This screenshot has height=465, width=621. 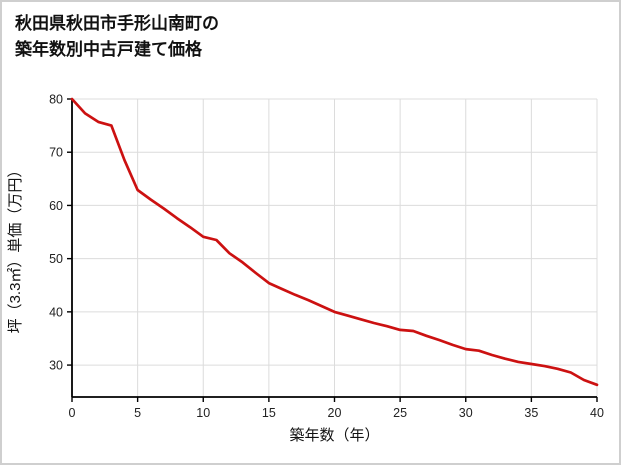 What do you see at coordinates (56, 100) in the screenshot?
I see `y-tick-label: 80` at bounding box center [56, 100].